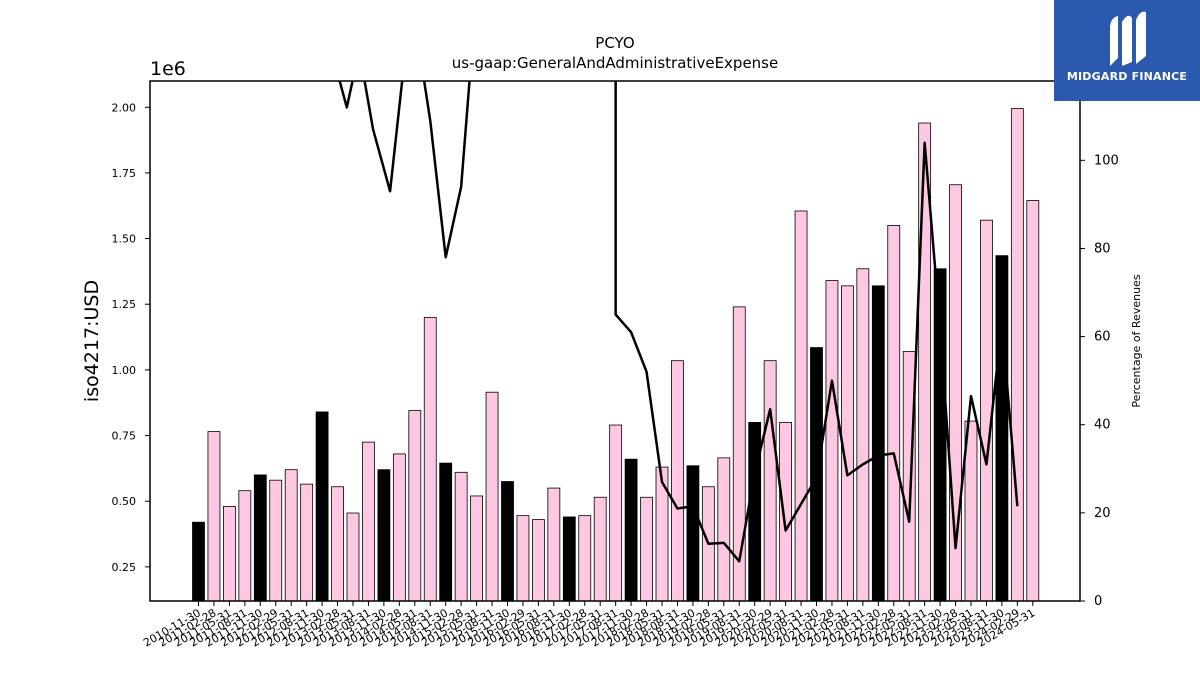 The width and height of the screenshot is (1200, 675). What do you see at coordinates (1102, 337) in the screenshot?
I see `y-tick-label-right: 60` at bounding box center [1102, 337].